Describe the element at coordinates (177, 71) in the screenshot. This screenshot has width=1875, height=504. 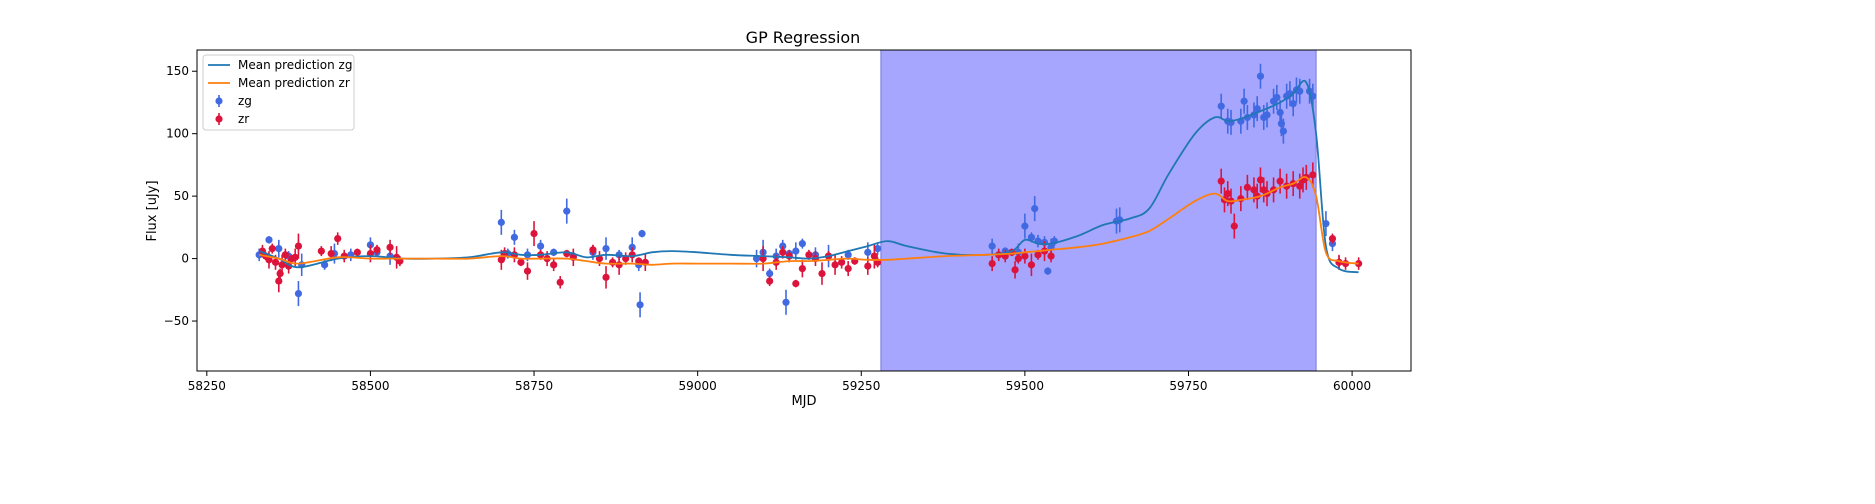
I see `y-tick-label: 150` at that location.